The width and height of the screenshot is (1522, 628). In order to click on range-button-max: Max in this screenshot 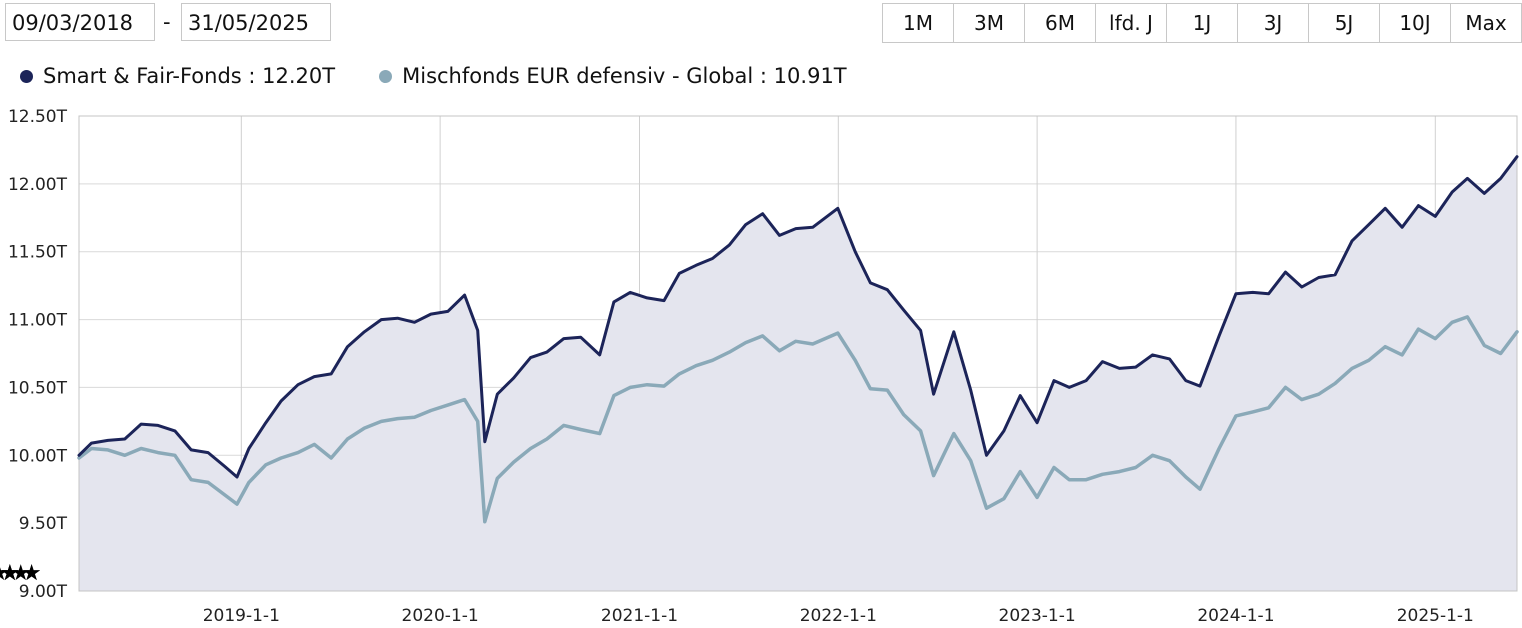, I will do `click(1486, 23)`.